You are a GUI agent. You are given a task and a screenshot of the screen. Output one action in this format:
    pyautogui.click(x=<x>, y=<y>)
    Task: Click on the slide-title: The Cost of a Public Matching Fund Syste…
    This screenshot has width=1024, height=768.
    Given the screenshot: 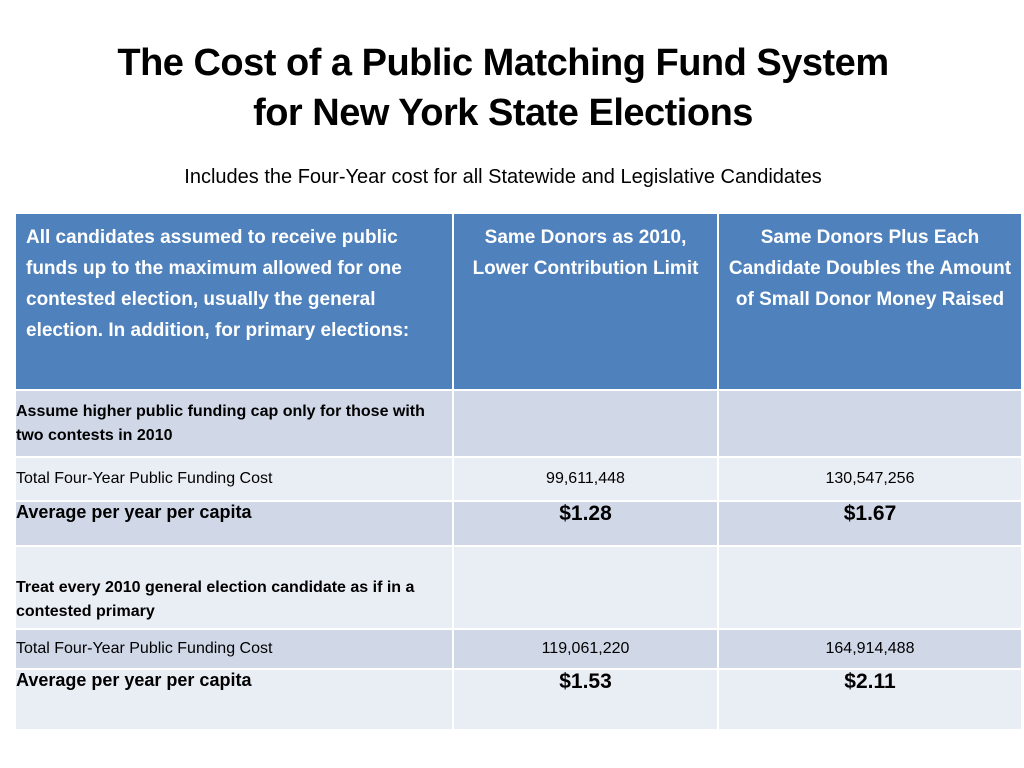 What is the action you would take?
    pyautogui.click(x=503, y=88)
    